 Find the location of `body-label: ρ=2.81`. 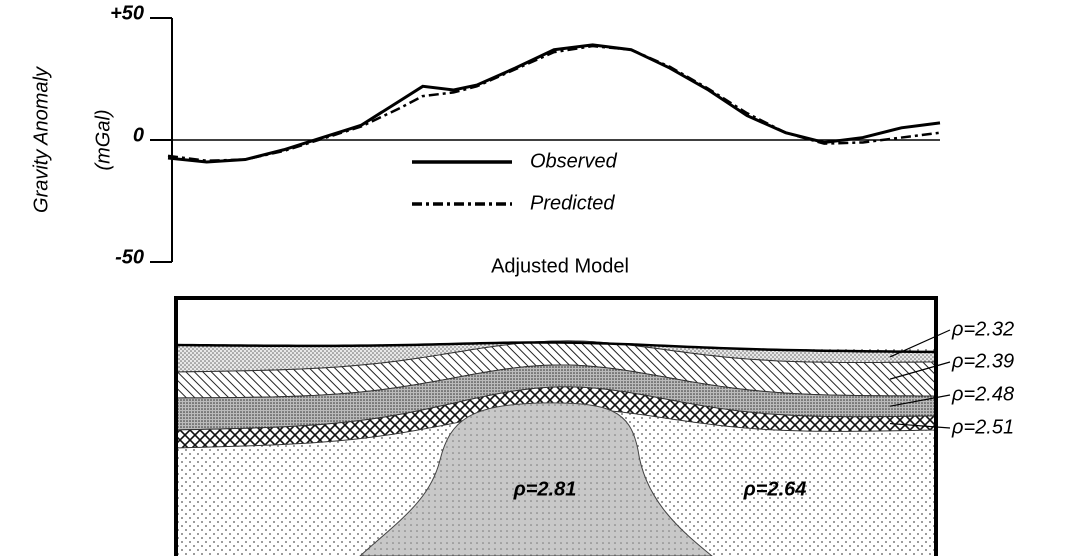

body-label: ρ=2.81 is located at coordinates (545, 489).